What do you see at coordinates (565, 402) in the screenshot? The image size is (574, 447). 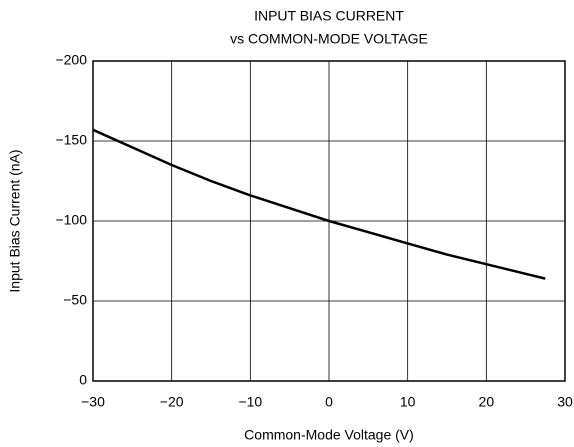 I see `x-tick-label: 30` at bounding box center [565, 402].